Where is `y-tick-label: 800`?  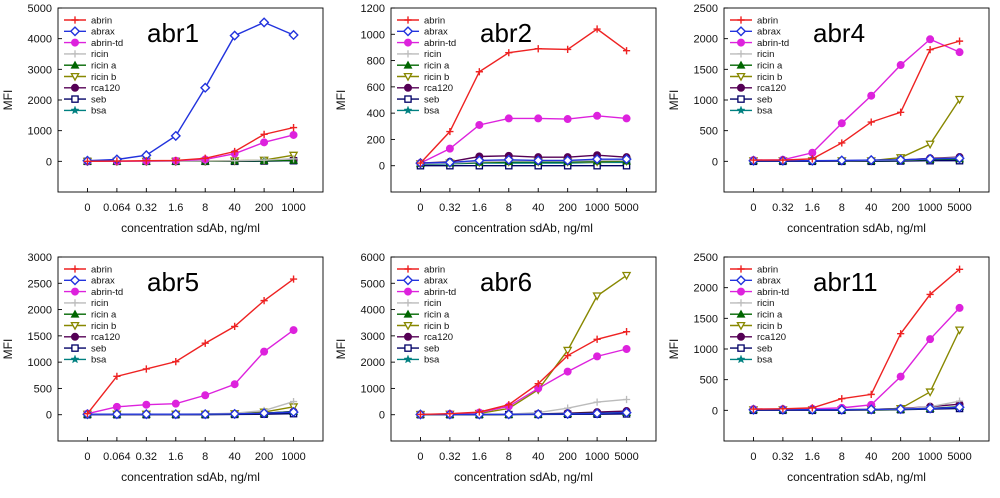 y-tick-label: 800 is located at coordinates (376, 62).